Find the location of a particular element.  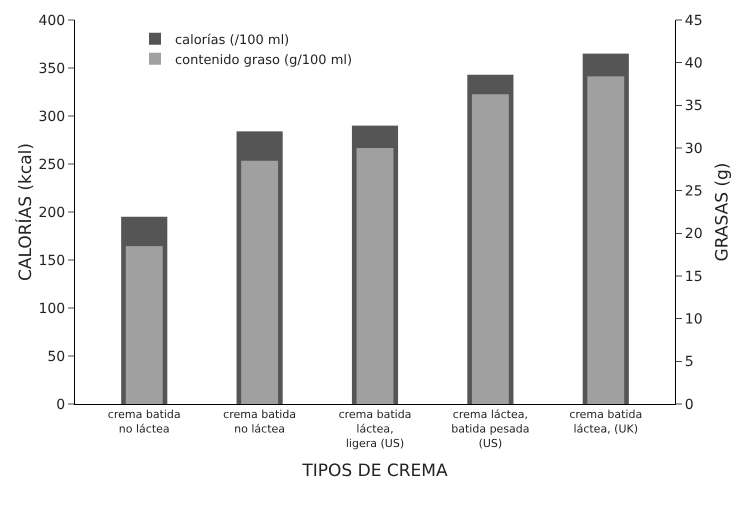

y-tick-label: 350 is located at coordinates (52, 68).